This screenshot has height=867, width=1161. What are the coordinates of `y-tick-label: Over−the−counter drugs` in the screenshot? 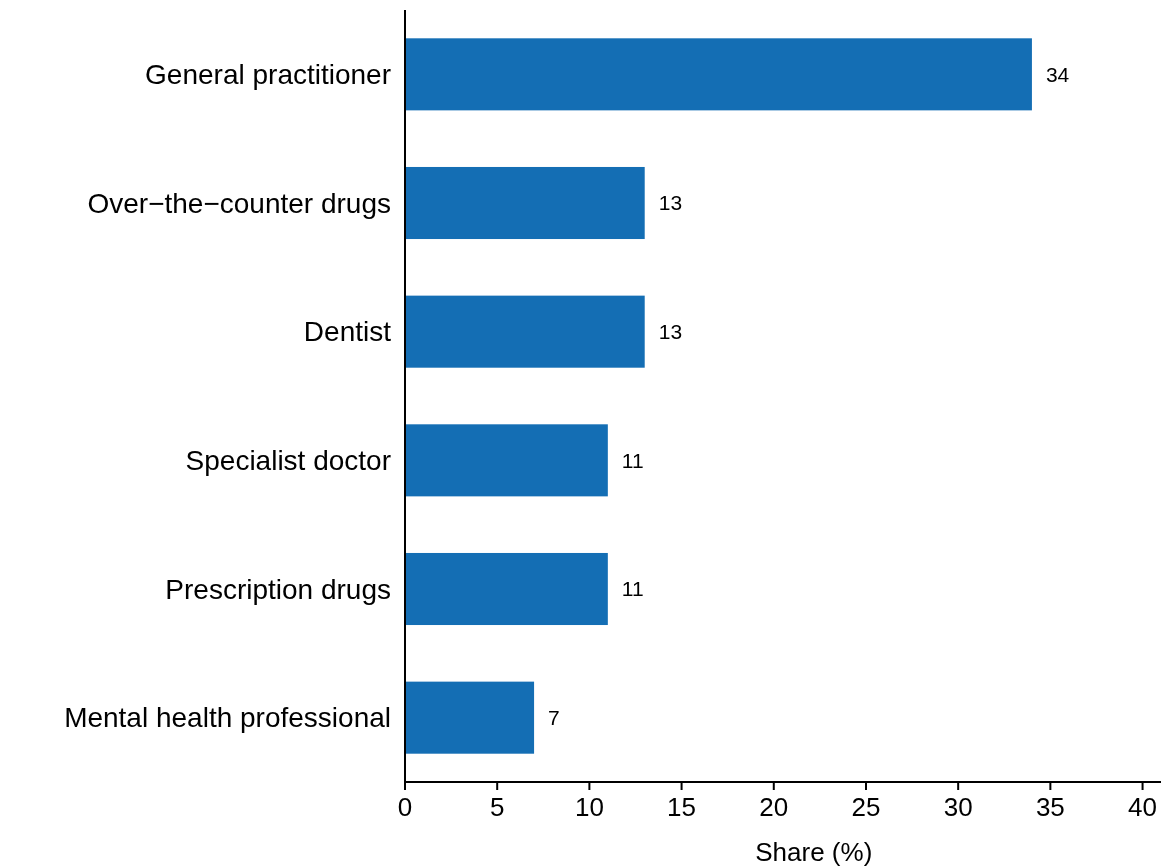 It's located at (239, 203).